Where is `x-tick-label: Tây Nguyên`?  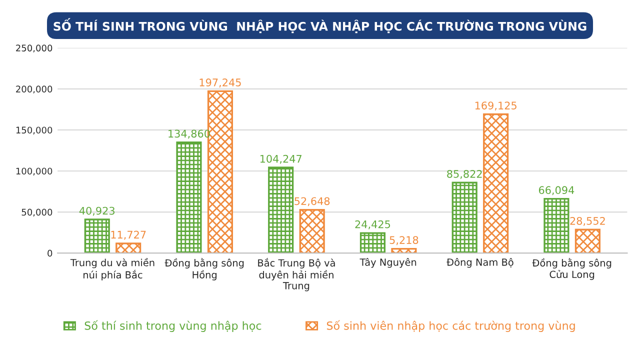
x-tick-label: Tây Nguyên is located at coordinates (388, 263).